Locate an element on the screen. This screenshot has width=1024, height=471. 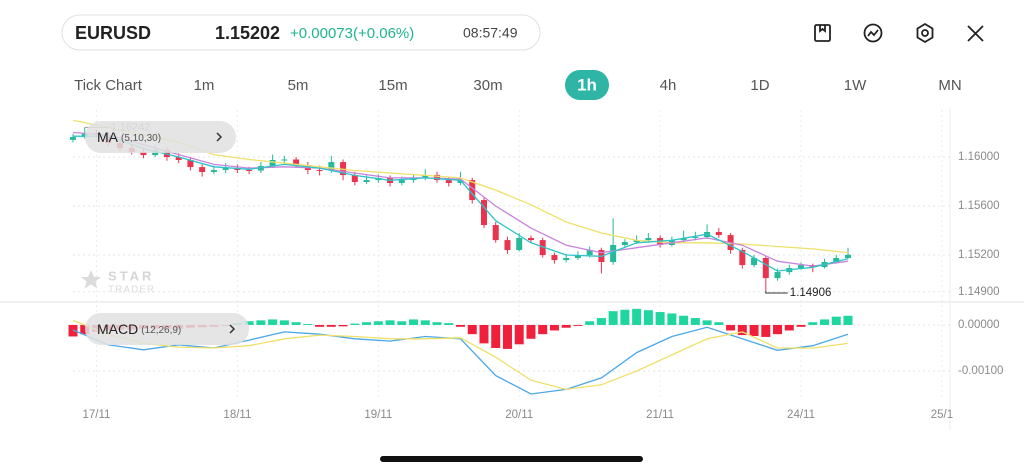
indicator-icon is located at coordinates (873, 33).